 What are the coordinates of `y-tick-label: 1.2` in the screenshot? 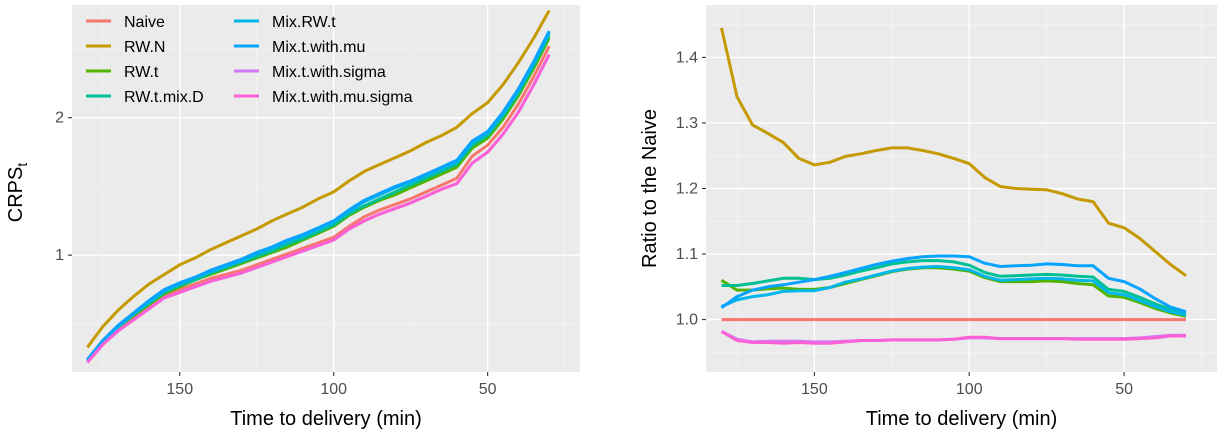 It's located at (687, 189).